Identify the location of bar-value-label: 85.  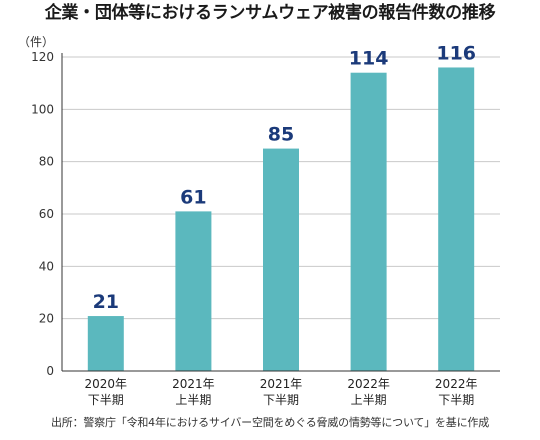
(281, 135).